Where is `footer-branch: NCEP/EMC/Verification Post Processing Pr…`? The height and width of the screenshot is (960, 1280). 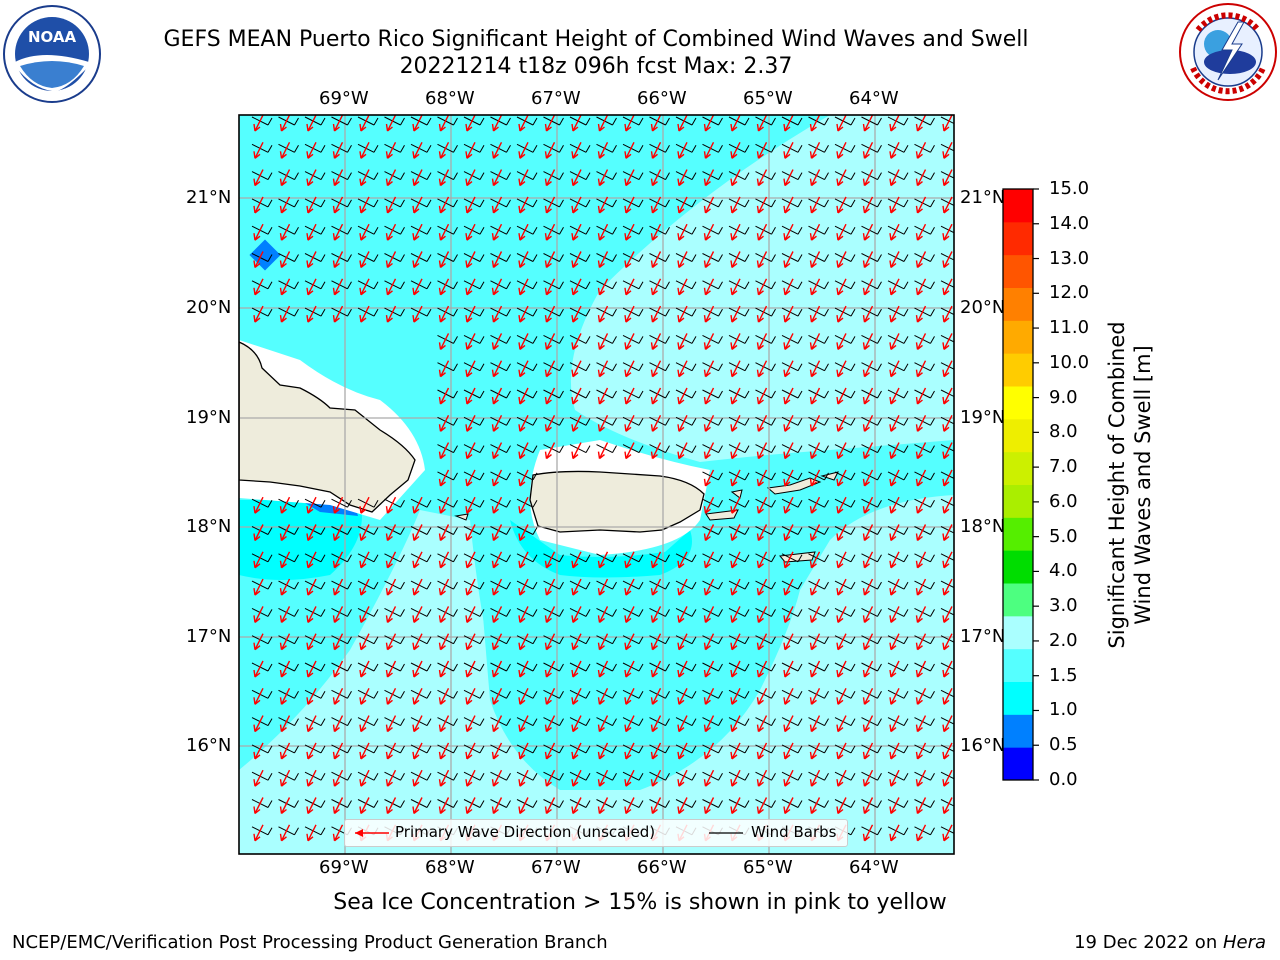 footer-branch: NCEP/EMC/Verification Post Processing Pr… is located at coordinates (310, 942).